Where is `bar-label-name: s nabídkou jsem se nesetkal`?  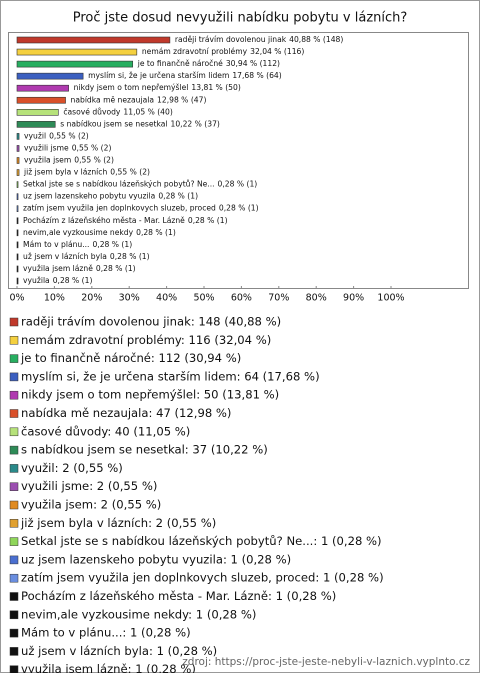
bar-label-name: s nabídkou jsem se nesetkal is located at coordinates (113, 123).